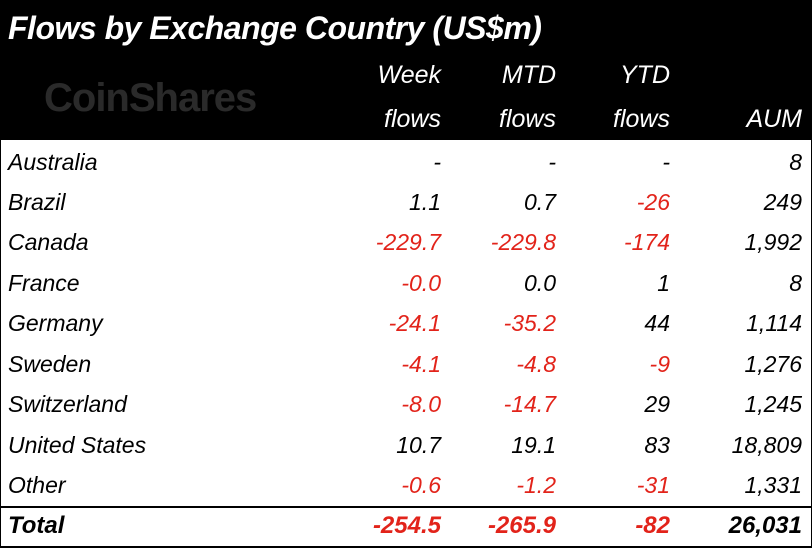 The height and width of the screenshot is (548, 812). What do you see at coordinates (37, 202) in the screenshot?
I see `country-label: Brazil` at bounding box center [37, 202].